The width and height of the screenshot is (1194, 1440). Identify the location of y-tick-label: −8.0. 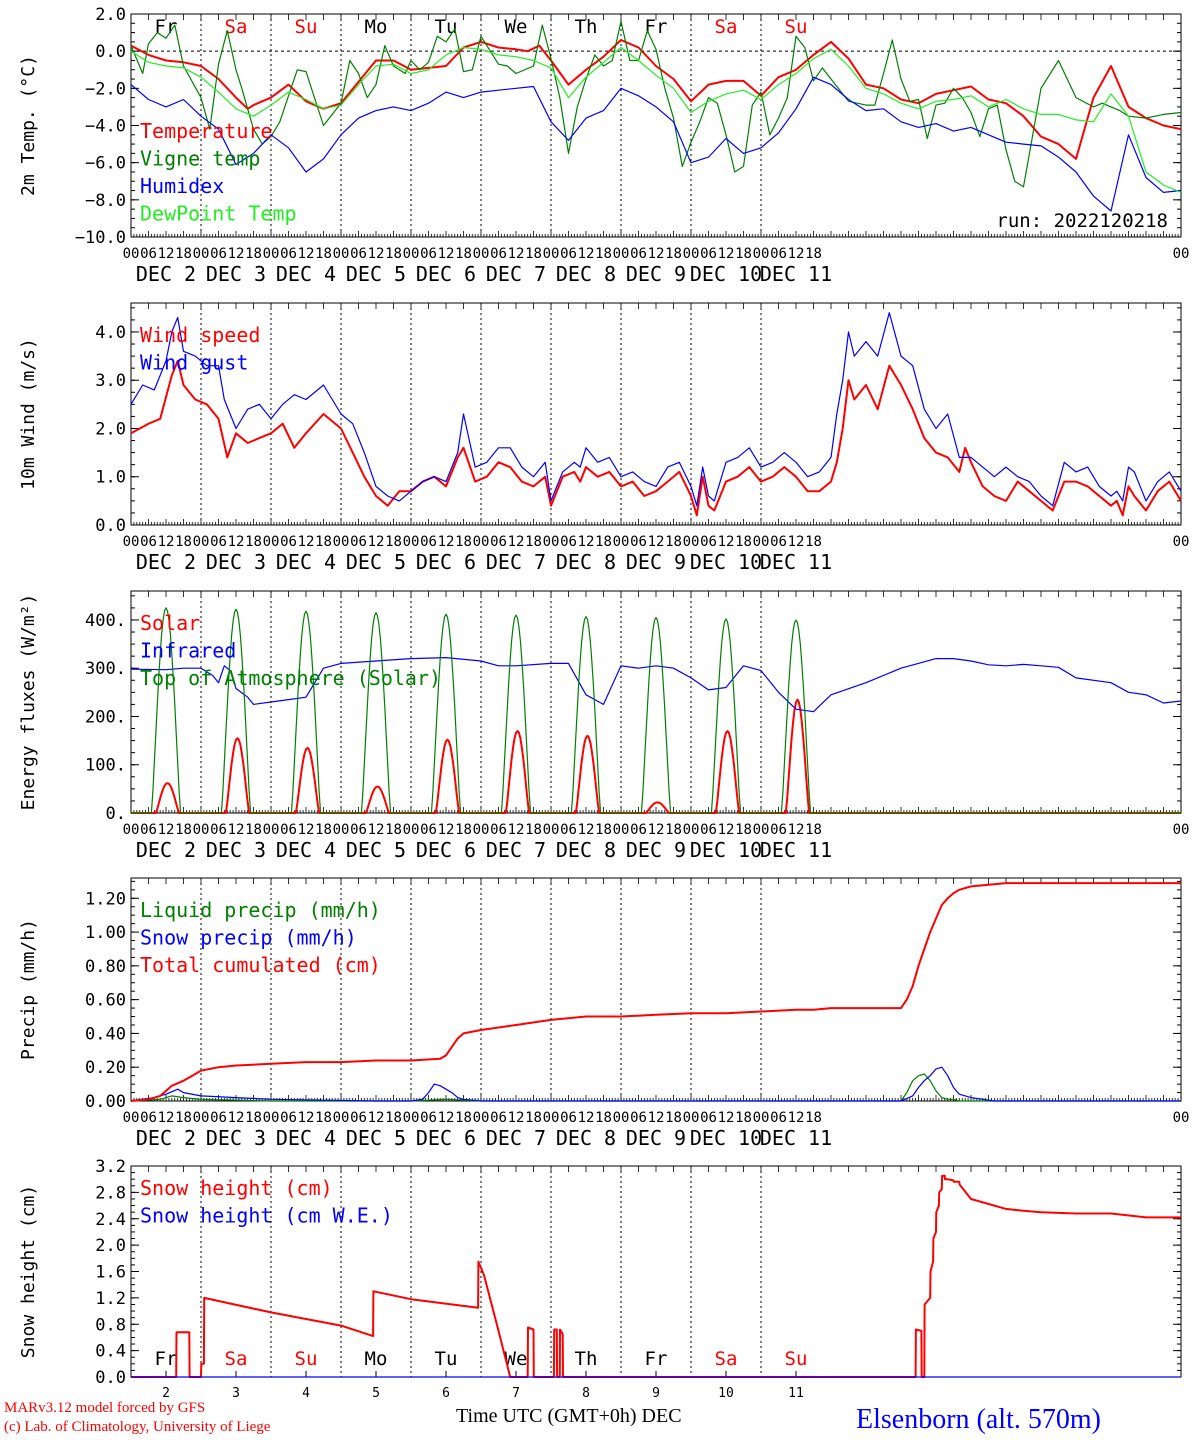
(105, 201).